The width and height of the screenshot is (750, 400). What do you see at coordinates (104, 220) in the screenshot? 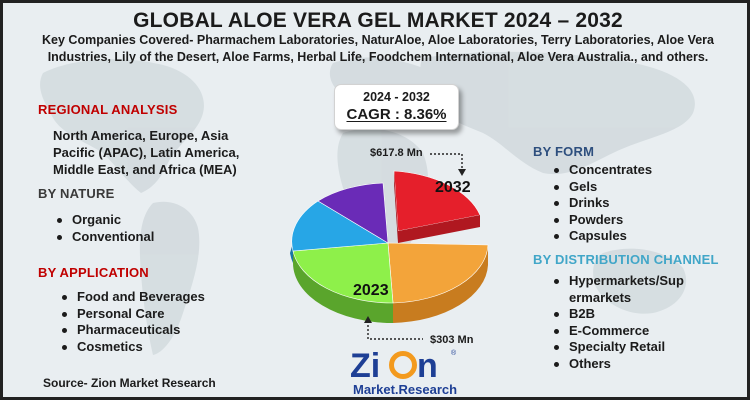
I see `list-item: Organic` at bounding box center [104, 220].